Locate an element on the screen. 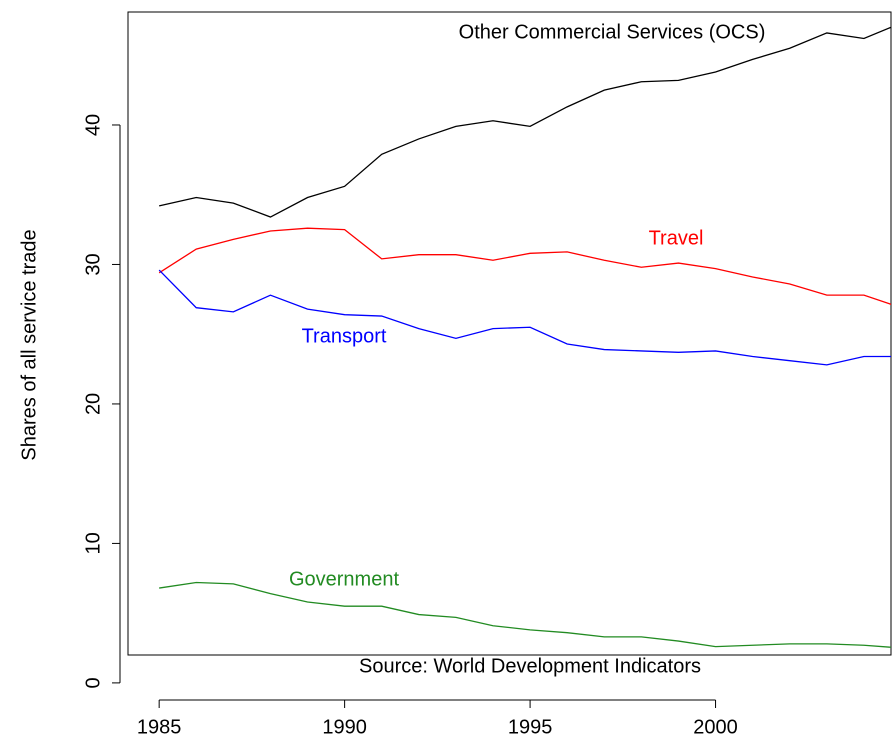 The width and height of the screenshot is (892, 743). annotation: Source: World Development Indicators is located at coordinates (530, 666).